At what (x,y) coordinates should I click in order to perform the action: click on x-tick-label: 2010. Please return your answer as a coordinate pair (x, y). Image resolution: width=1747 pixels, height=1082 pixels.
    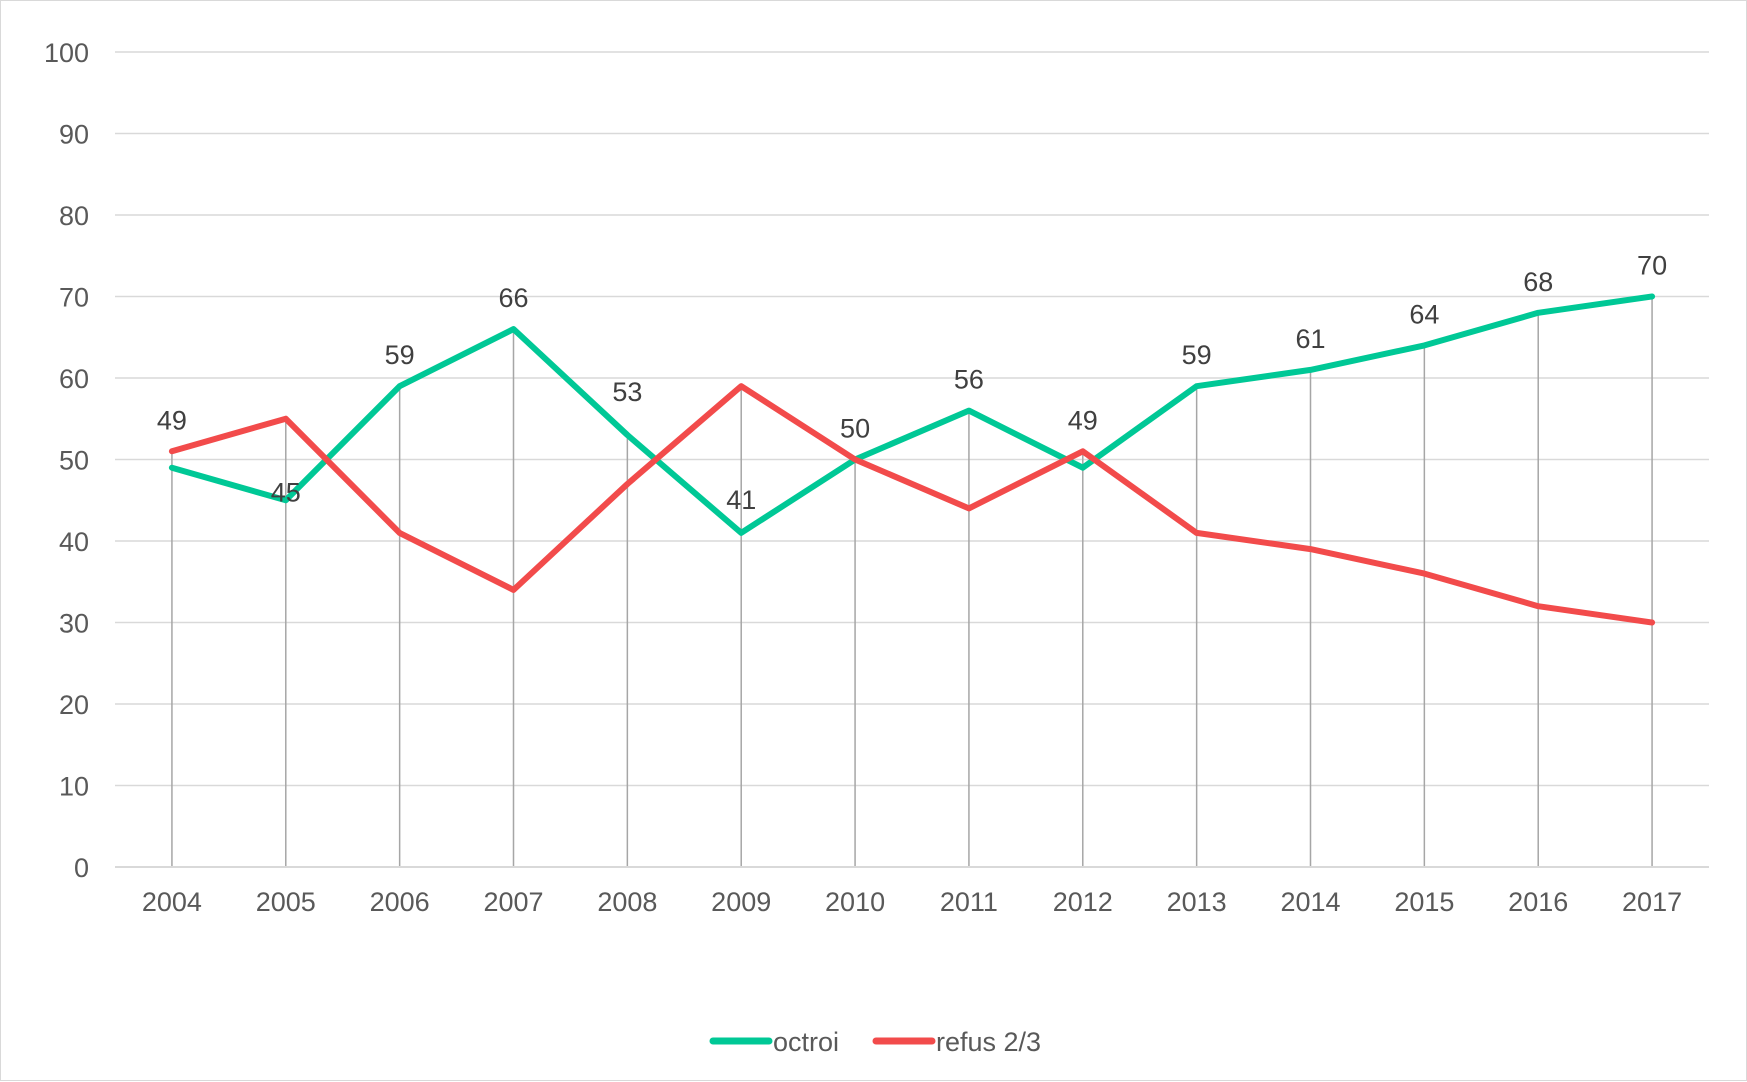
    Looking at the image, I should click on (855, 902).